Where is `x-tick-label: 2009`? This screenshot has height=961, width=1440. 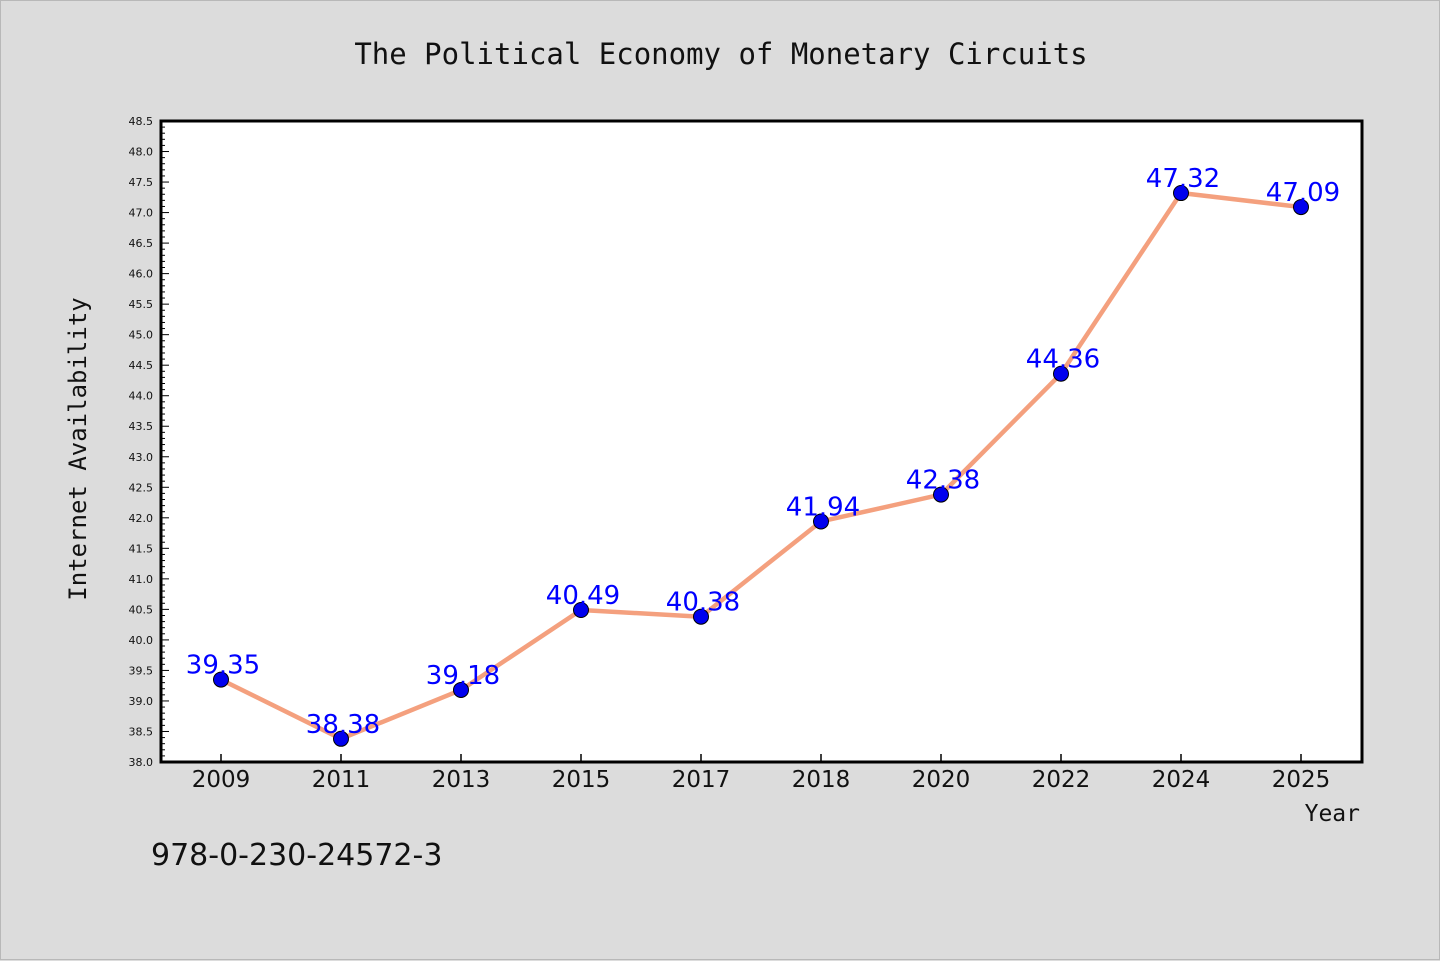
x-tick-label: 2009 is located at coordinates (221, 780).